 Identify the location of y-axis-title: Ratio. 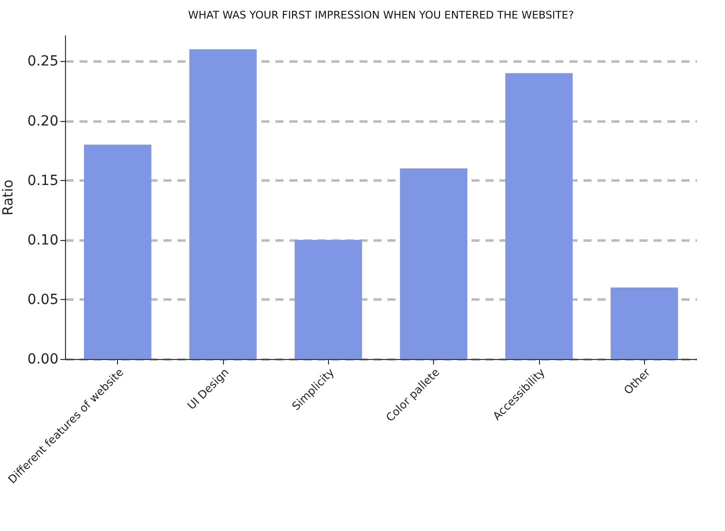
(8, 198).